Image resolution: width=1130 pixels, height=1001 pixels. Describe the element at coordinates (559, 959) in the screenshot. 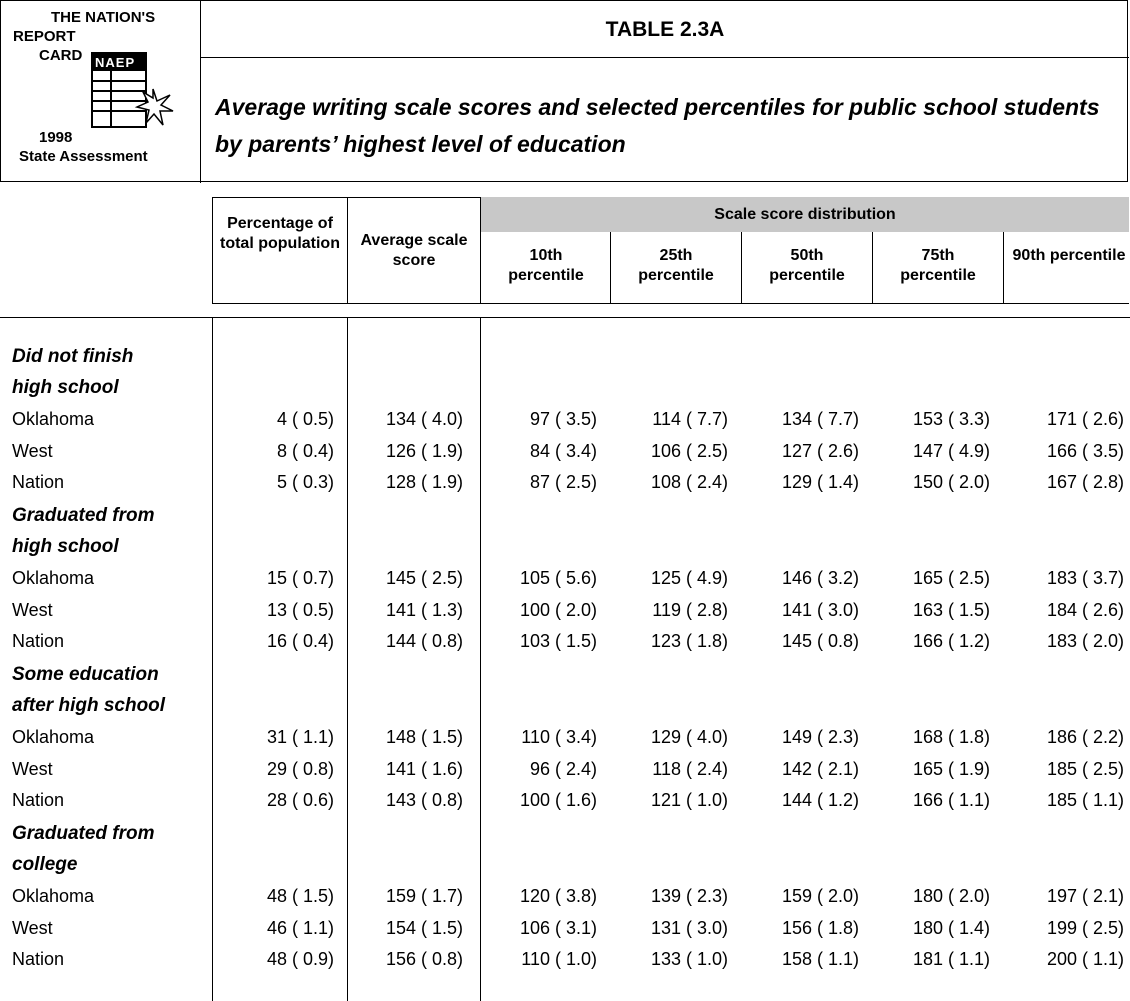

I see `cell-p10: 110 ( 1.0)` at that location.